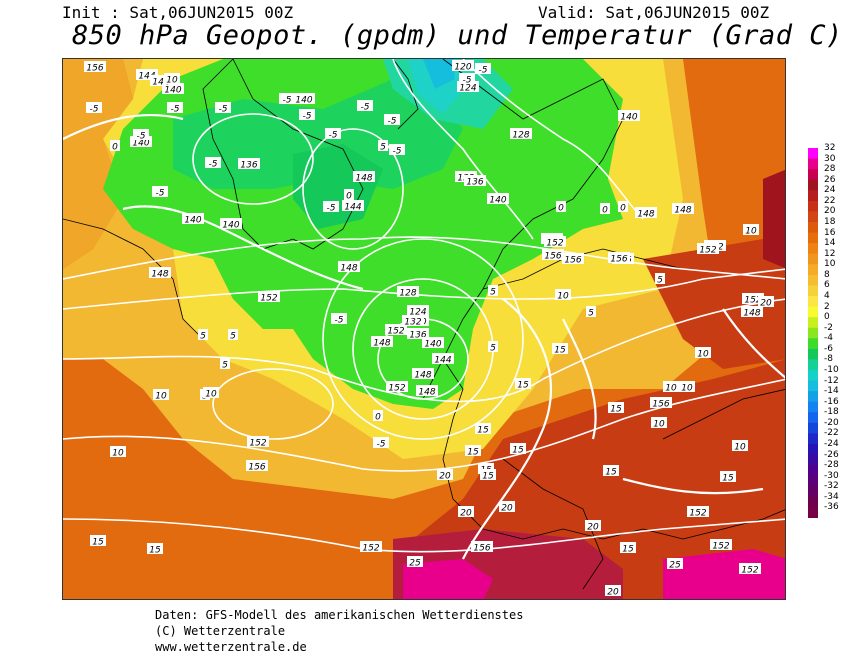  I want to click on legend-label: -14, so click(831, 391).